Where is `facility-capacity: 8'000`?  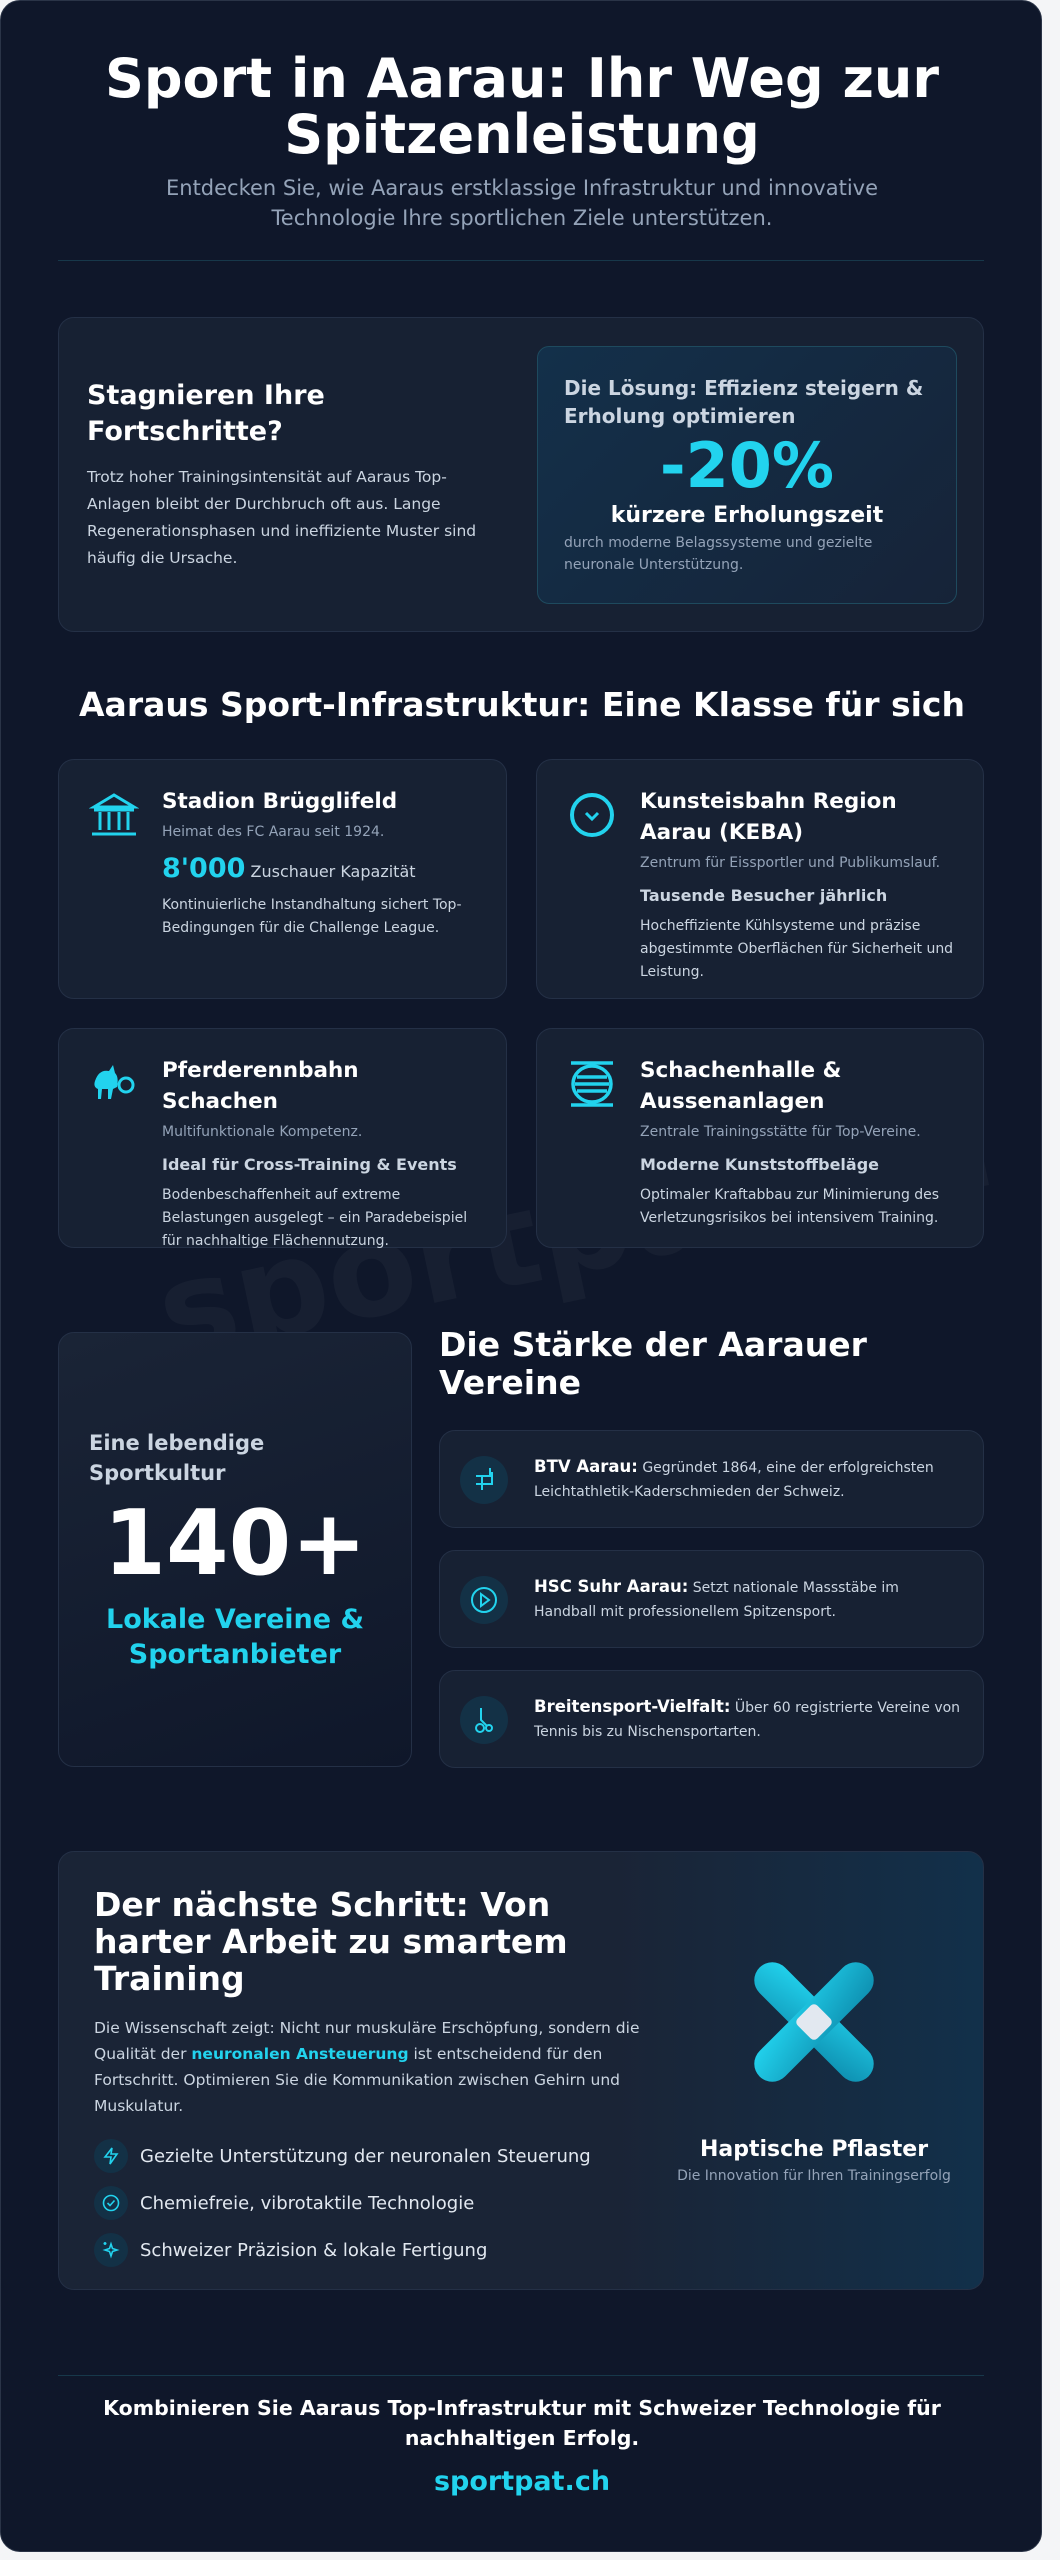 facility-capacity: 8'000 is located at coordinates (204, 868).